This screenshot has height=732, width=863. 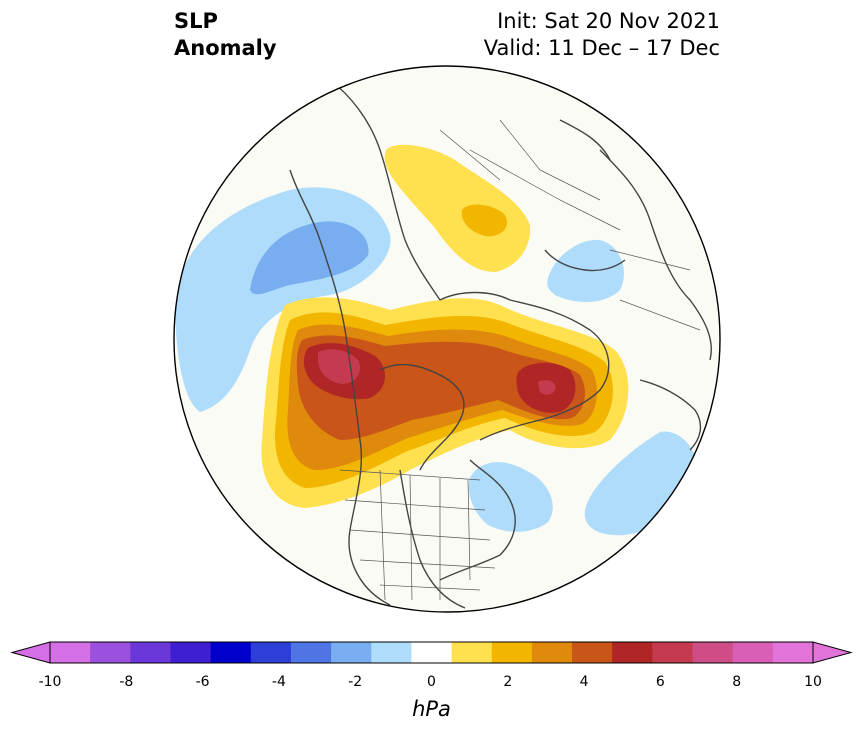 What do you see at coordinates (601, 48) in the screenshot?
I see `valid-range: Valid: 11 Dec – 17 Dec` at bounding box center [601, 48].